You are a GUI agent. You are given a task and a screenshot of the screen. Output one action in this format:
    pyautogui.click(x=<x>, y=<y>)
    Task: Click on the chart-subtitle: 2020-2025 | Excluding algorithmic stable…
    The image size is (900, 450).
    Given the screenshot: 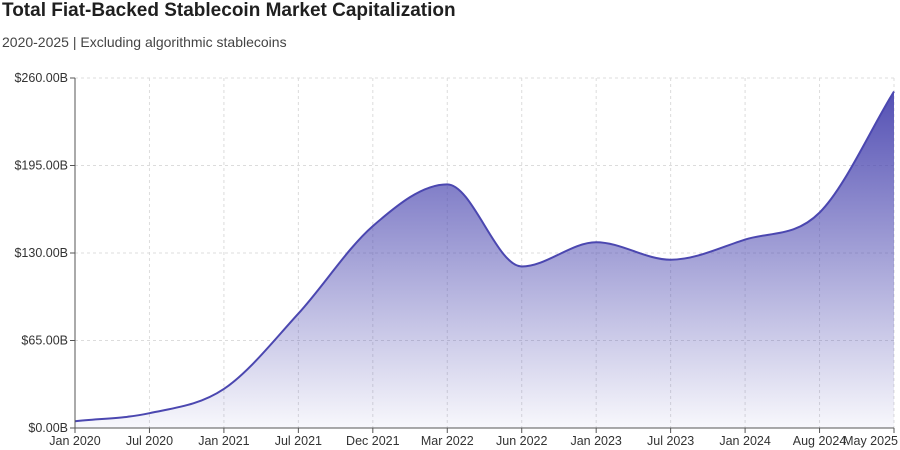 What is the action you would take?
    pyautogui.click(x=144, y=42)
    